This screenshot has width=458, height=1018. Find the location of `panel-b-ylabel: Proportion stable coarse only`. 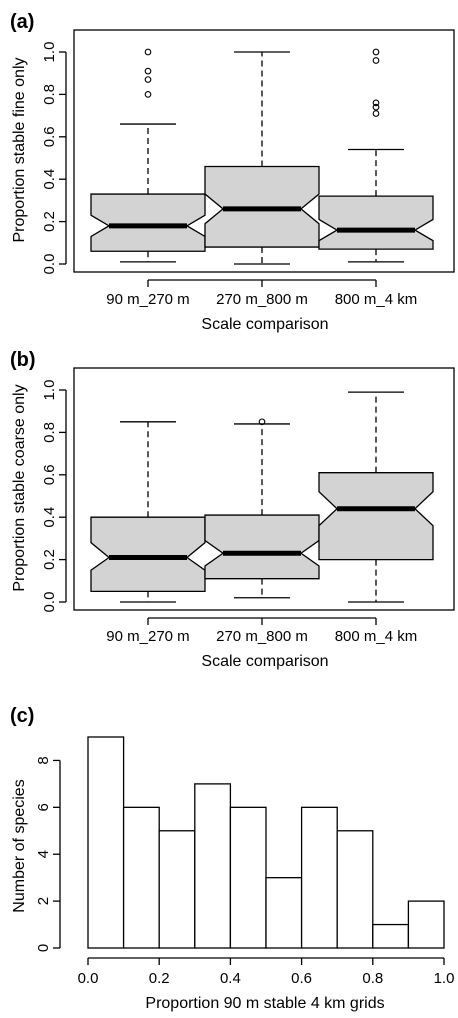

panel-b-ylabel: Proportion stable coarse only is located at coordinates (19, 487).